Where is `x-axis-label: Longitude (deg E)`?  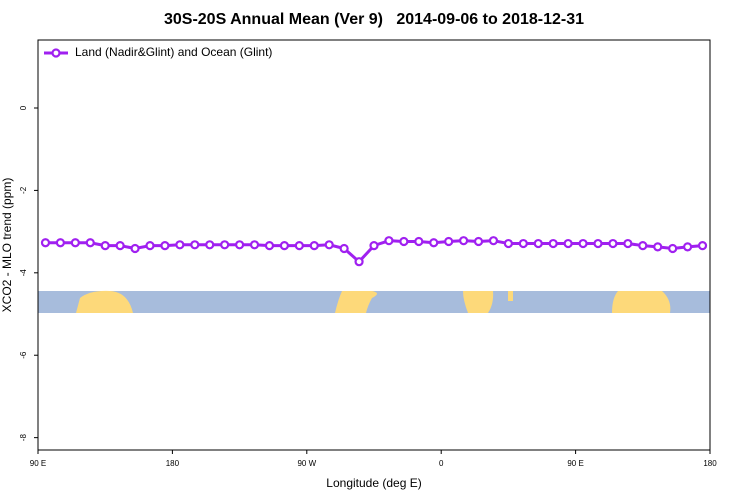
x-axis-label: Longitude (deg E) is located at coordinates (373, 483).